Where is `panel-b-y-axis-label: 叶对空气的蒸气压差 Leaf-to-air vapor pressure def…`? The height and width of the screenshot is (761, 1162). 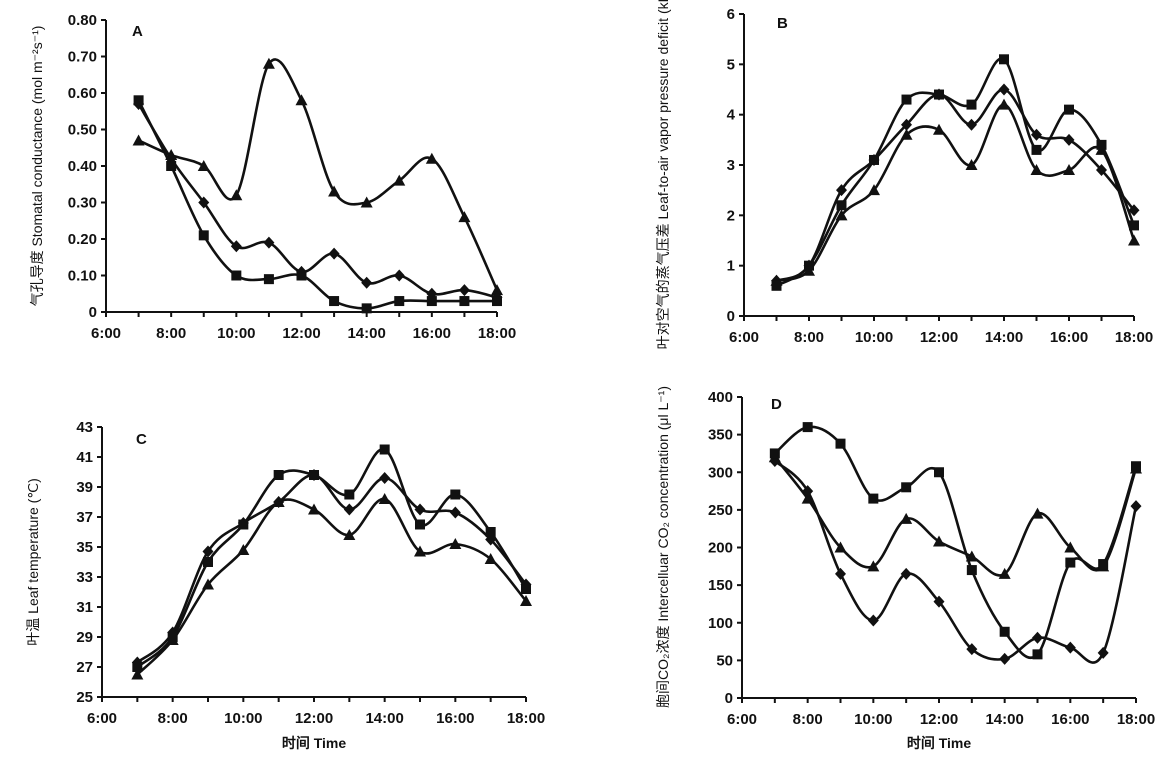 panel-b-y-axis-label: 叶对空气的蒸气压差 Leaf-to-air vapor pressure def… is located at coordinates (663, 174).